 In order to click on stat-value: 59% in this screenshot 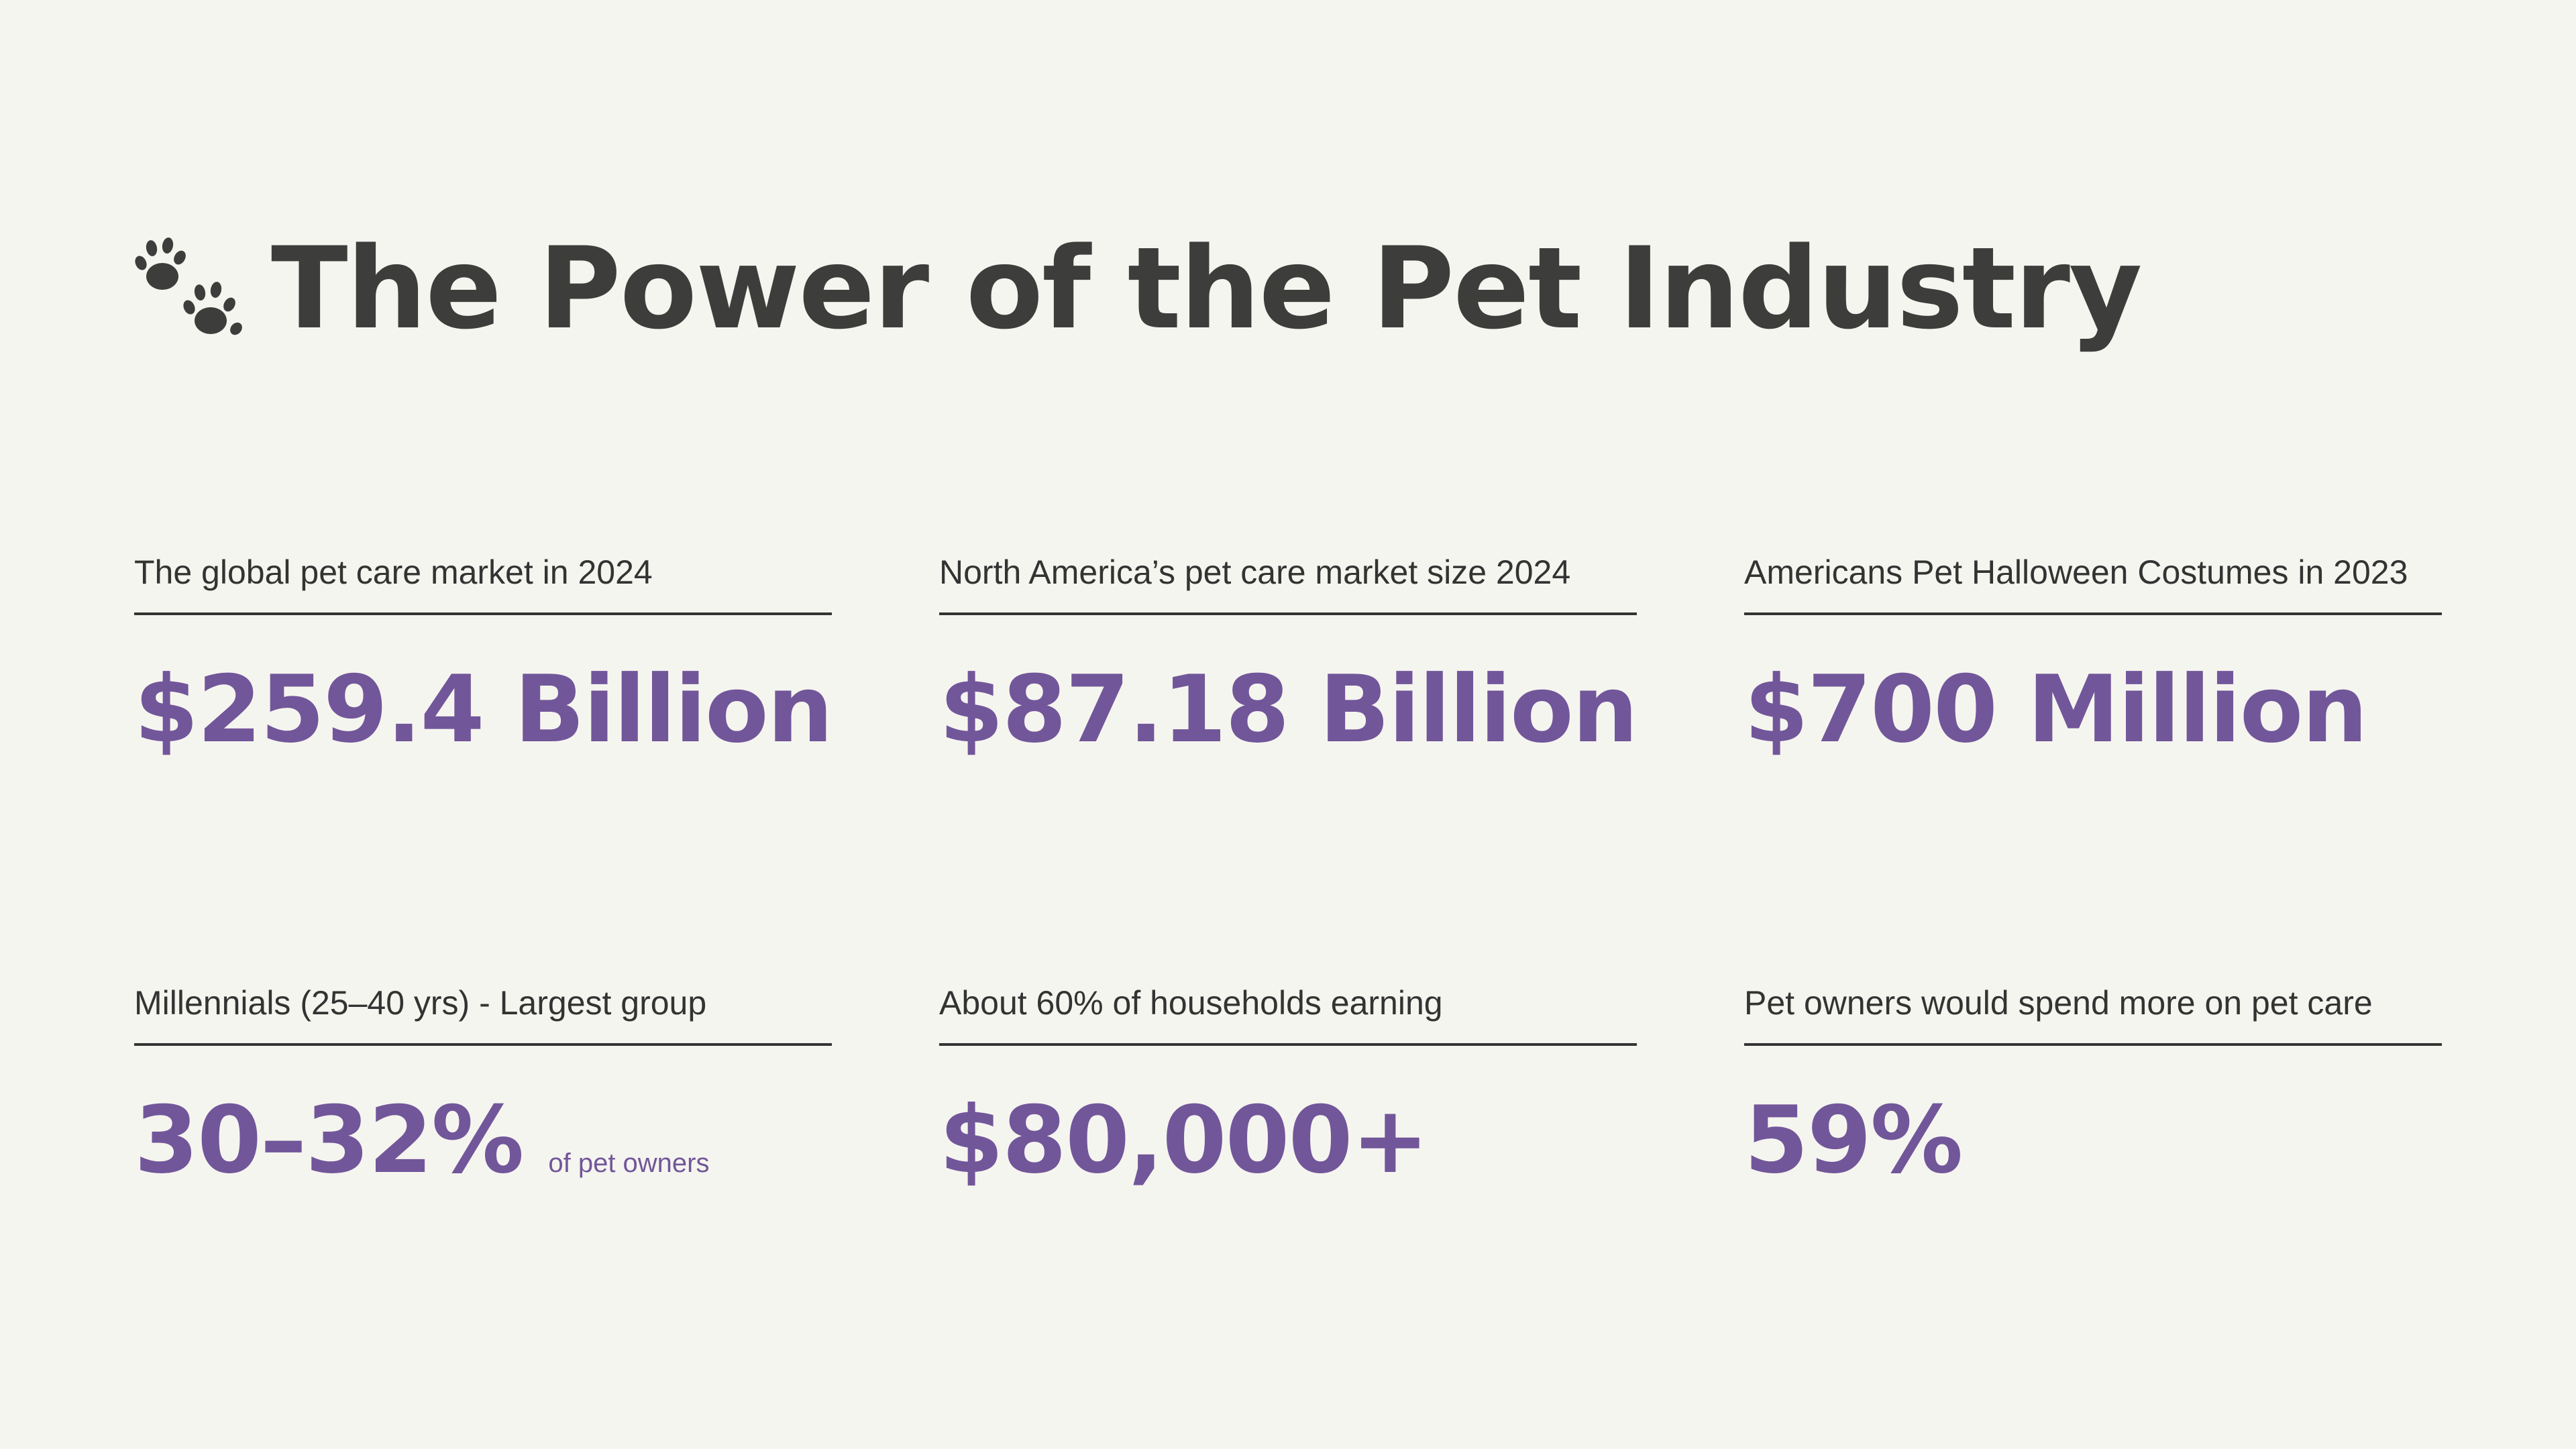, I will do `click(1853, 1140)`.